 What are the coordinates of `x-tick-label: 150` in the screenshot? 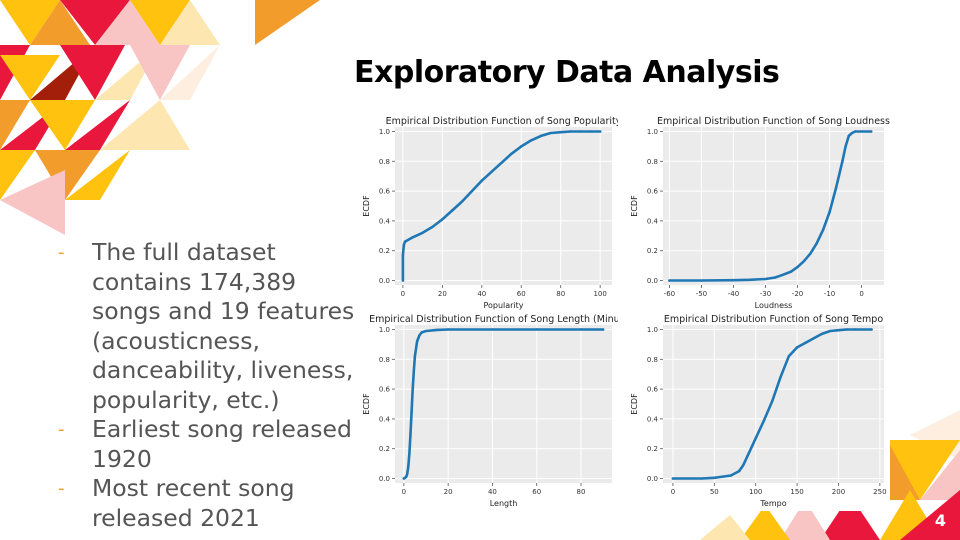 It's located at (796, 492).